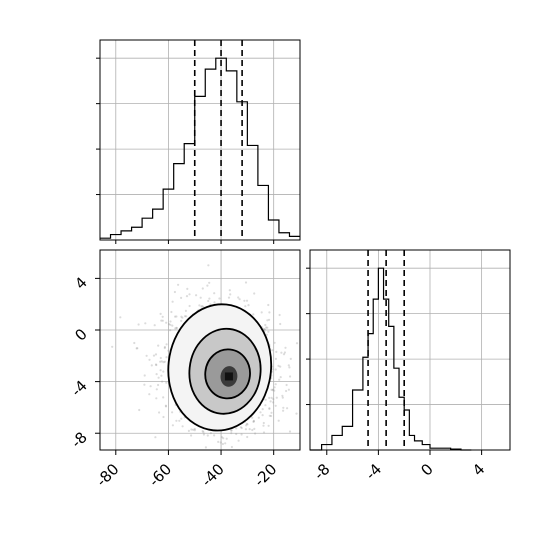 This screenshot has height=550, width=550. What do you see at coordinates (198, 141) in the screenshot?
I see `top-marginal-histogram-panel` at bounding box center [198, 141].